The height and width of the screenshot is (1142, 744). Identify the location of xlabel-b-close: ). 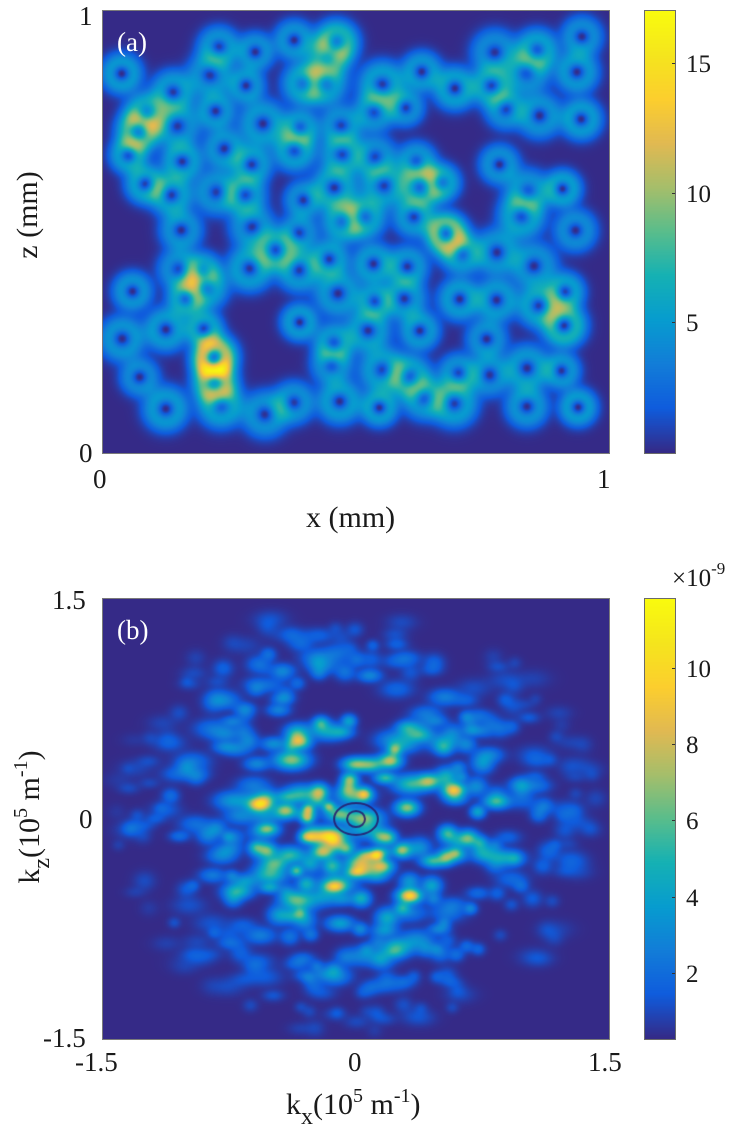
(415, 1104).